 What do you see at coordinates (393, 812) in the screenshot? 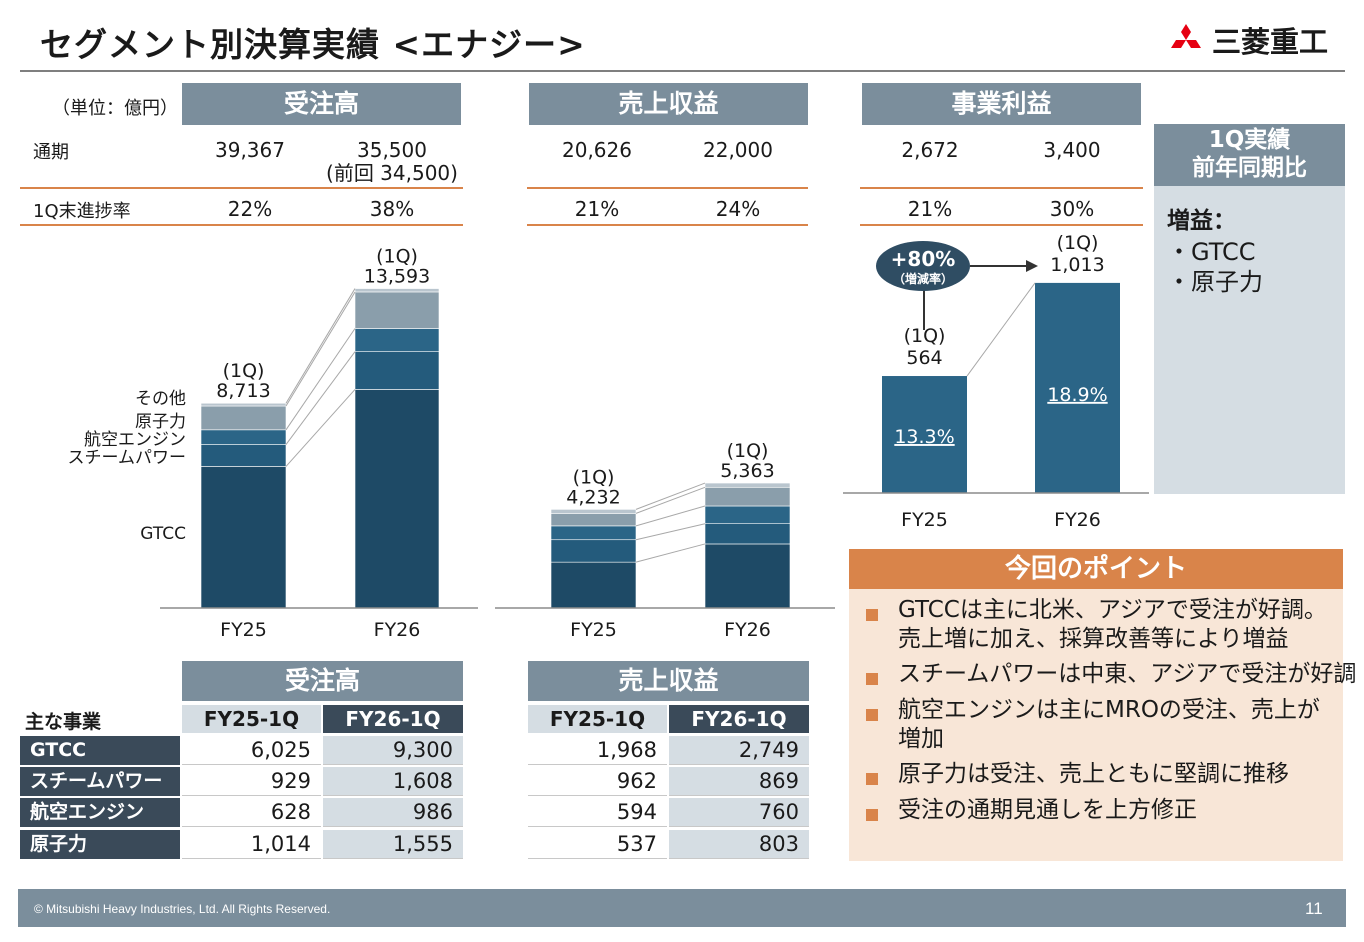
I see `table-cell: 986` at bounding box center [393, 812].